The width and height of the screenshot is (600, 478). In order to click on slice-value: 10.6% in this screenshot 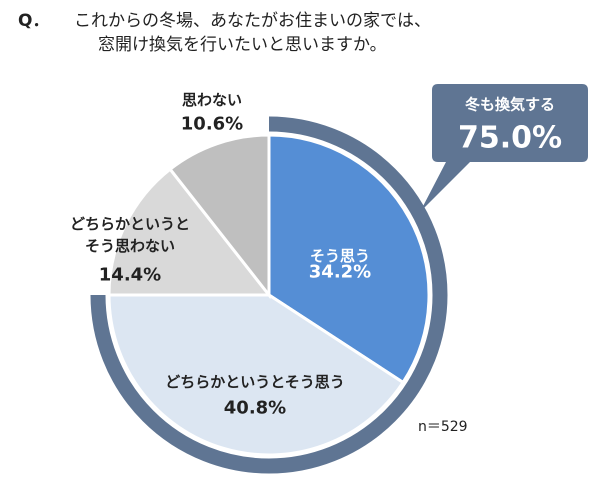, I will do `click(212, 124)`.